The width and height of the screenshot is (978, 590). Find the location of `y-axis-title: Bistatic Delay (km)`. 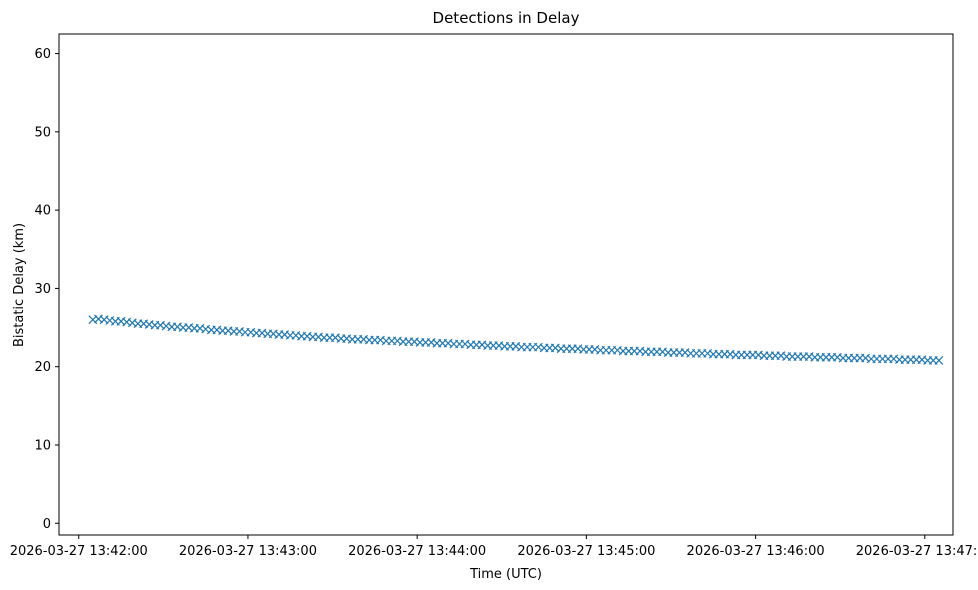

y-axis-title: Bistatic Delay (km) is located at coordinates (19, 285).